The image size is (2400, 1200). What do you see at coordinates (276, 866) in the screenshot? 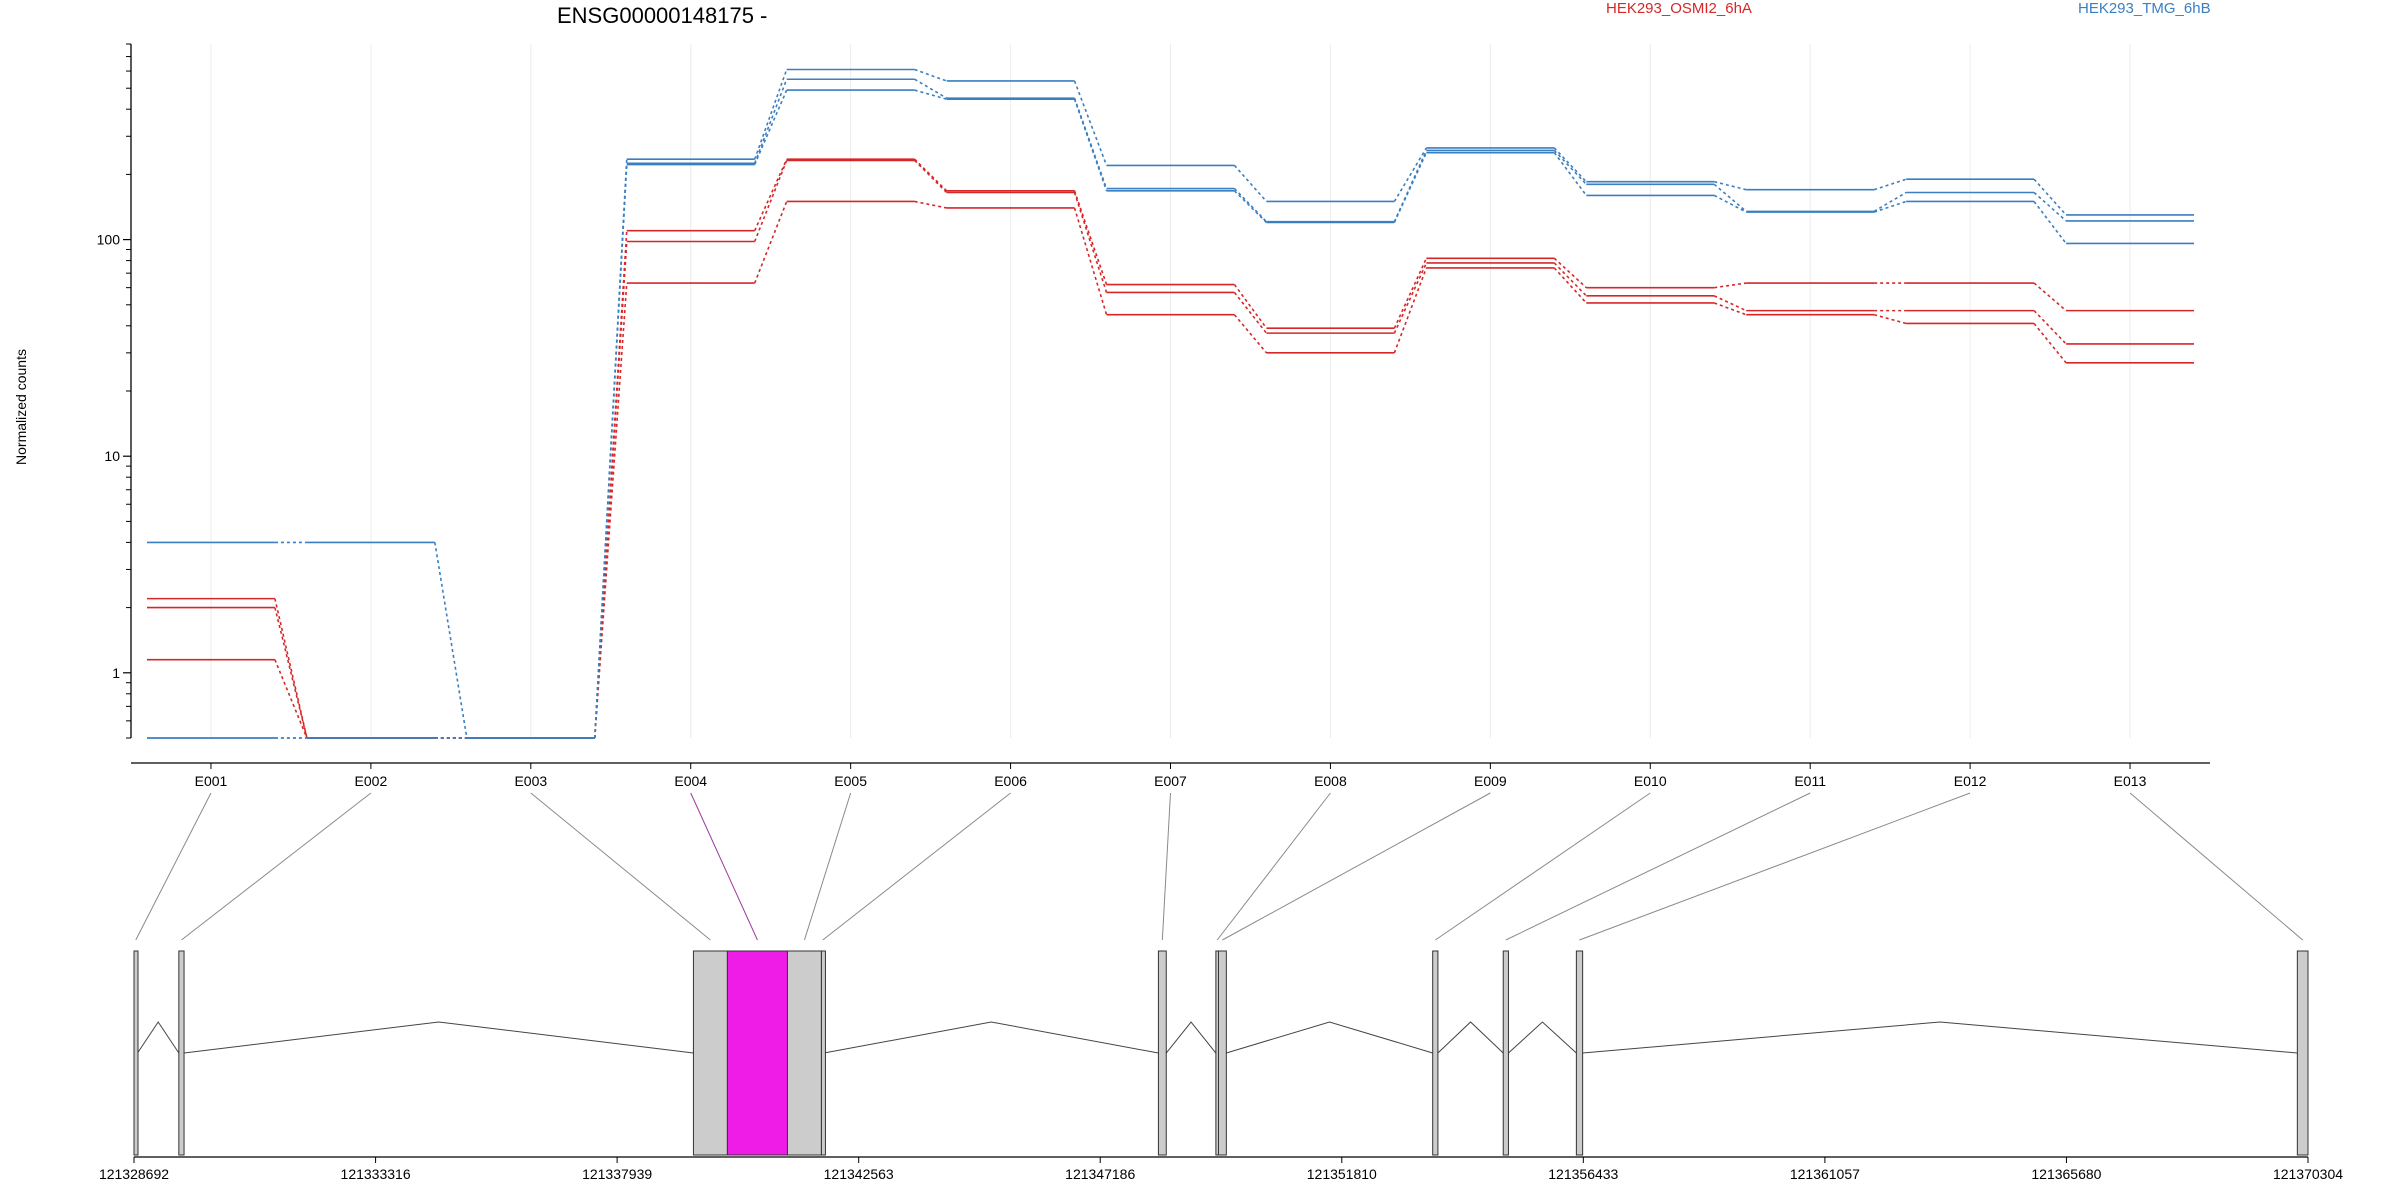
I see `exon-connector-E002` at bounding box center [276, 866].